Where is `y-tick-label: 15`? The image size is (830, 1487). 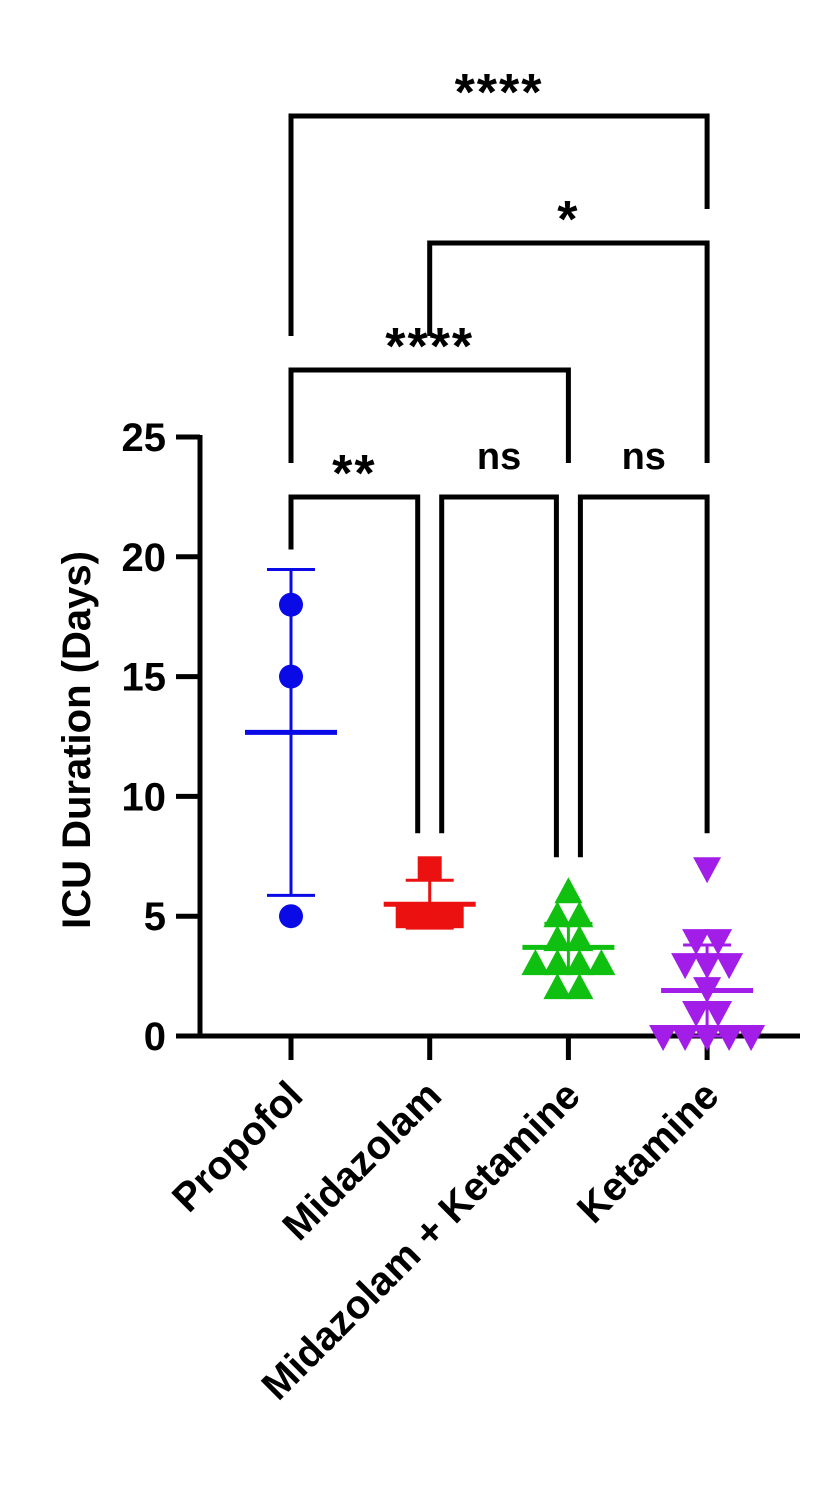
y-tick-label: 15 is located at coordinates (144, 678).